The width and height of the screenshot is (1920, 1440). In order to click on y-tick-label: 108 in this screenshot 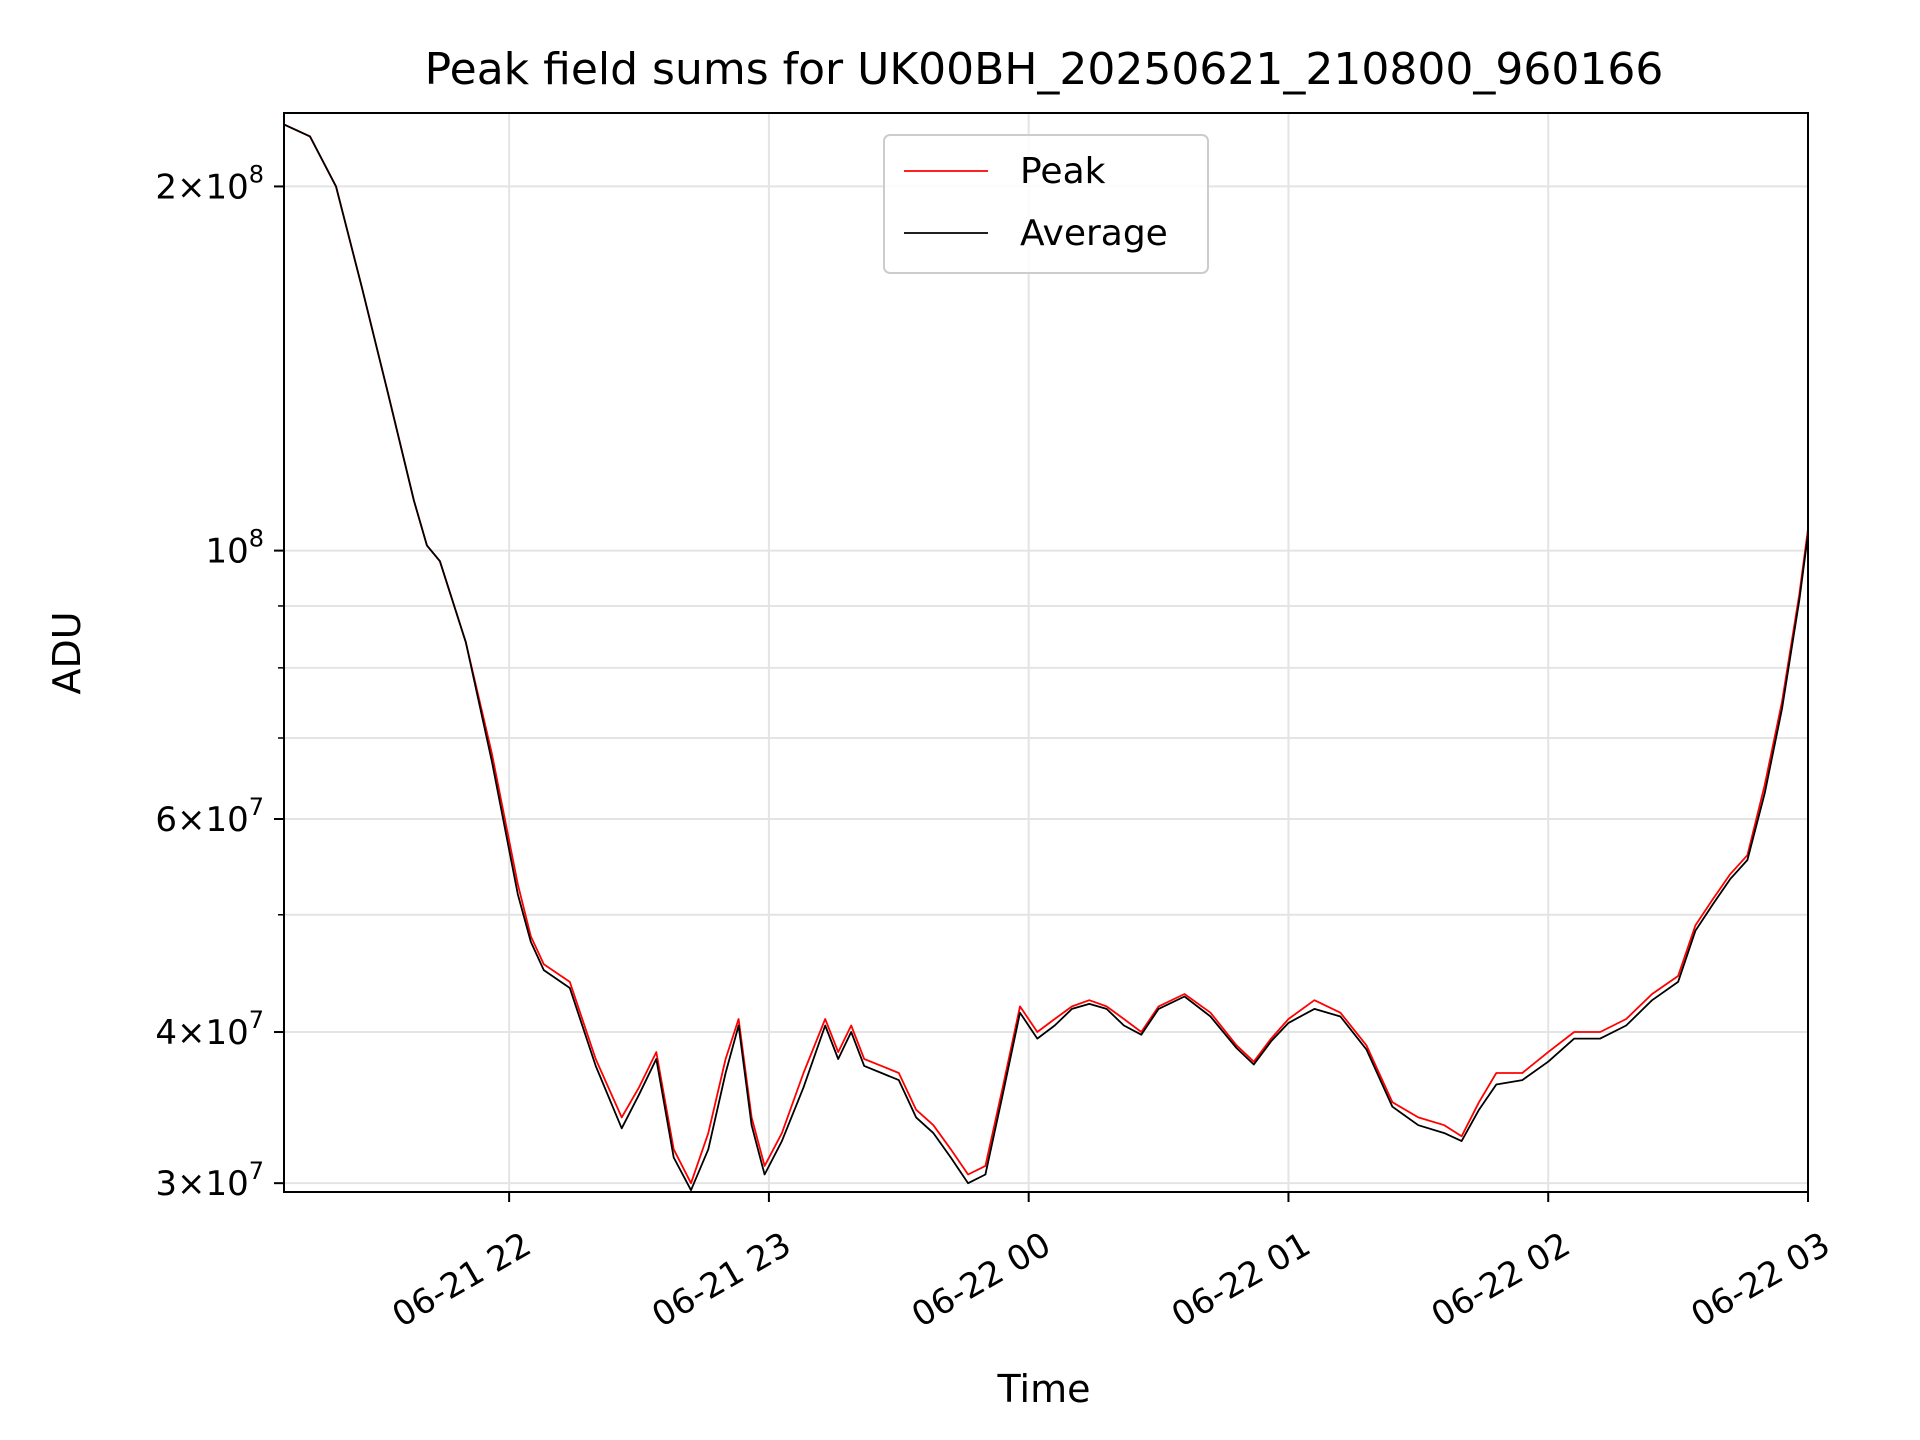, I will do `click(234, 548)`.